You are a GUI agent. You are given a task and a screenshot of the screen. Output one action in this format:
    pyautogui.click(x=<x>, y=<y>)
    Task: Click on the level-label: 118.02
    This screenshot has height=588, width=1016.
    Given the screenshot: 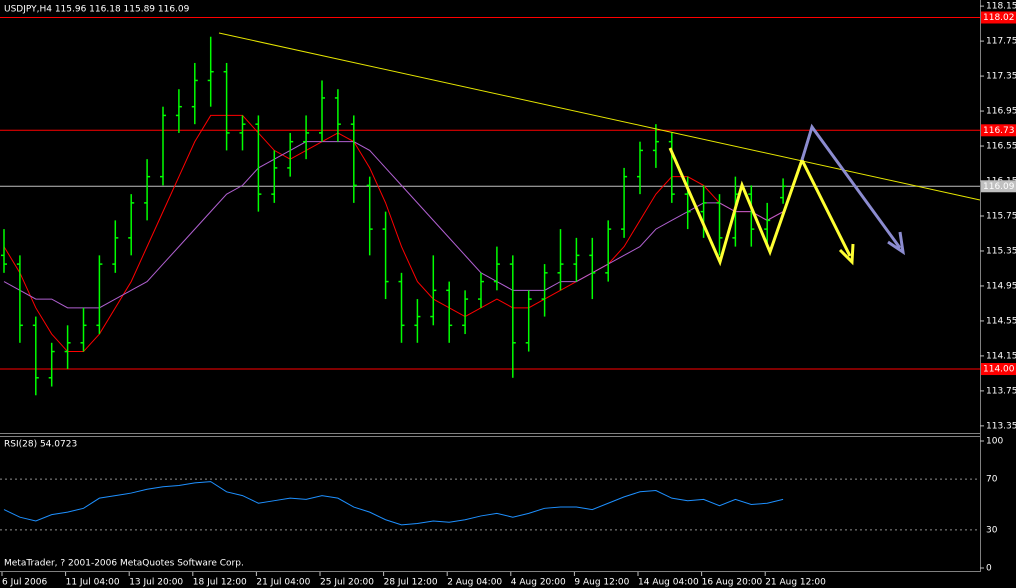 What is the action you would take?
    pyautogui.click(x=999, y=18)
    